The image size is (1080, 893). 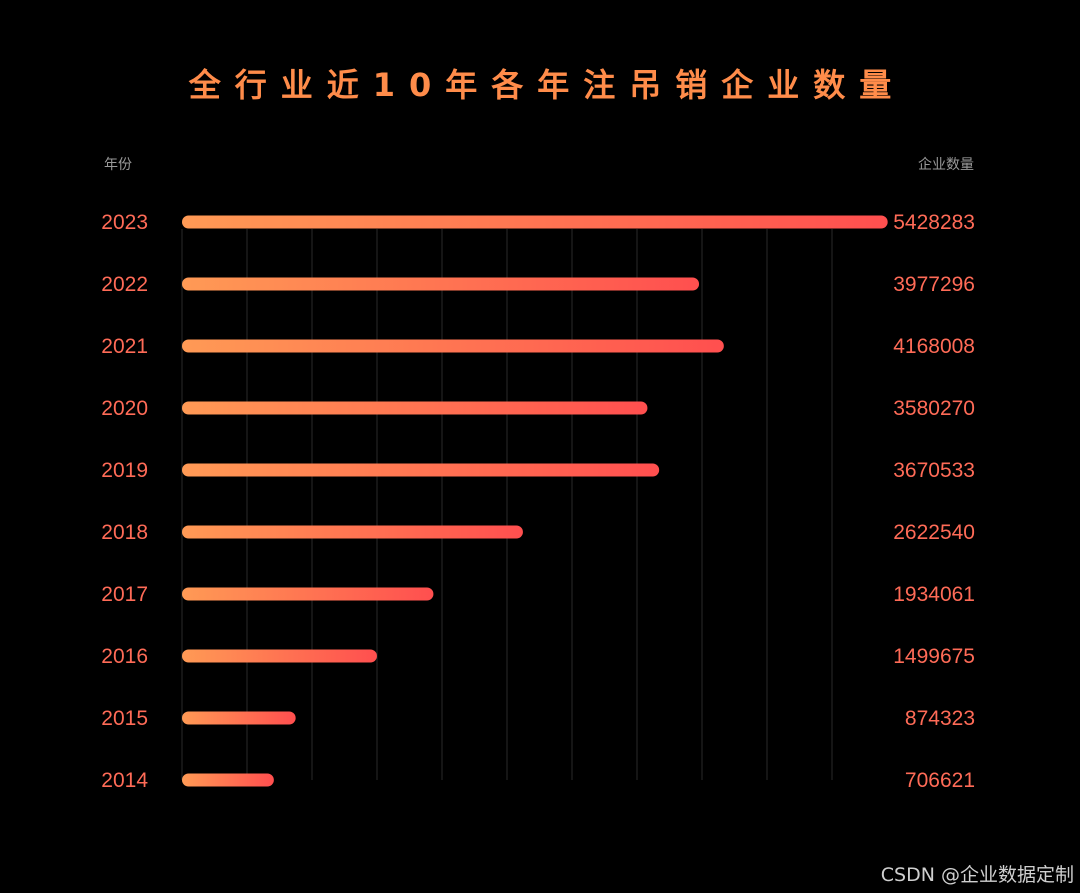 What do you see at coordinates (940, 780) in the screenshot?
I see `value-label-2014: 706621` at bounding box center [940, 780].